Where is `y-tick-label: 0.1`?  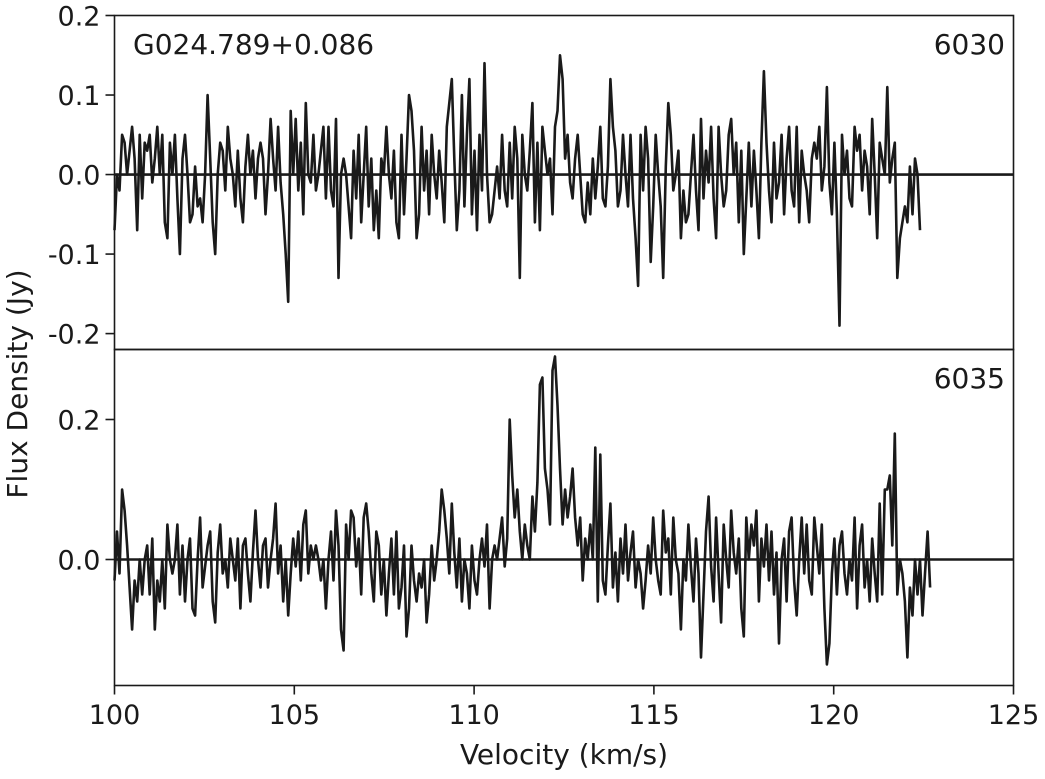
y-tick-label: 0.1 is located at coordinates (79, 96).